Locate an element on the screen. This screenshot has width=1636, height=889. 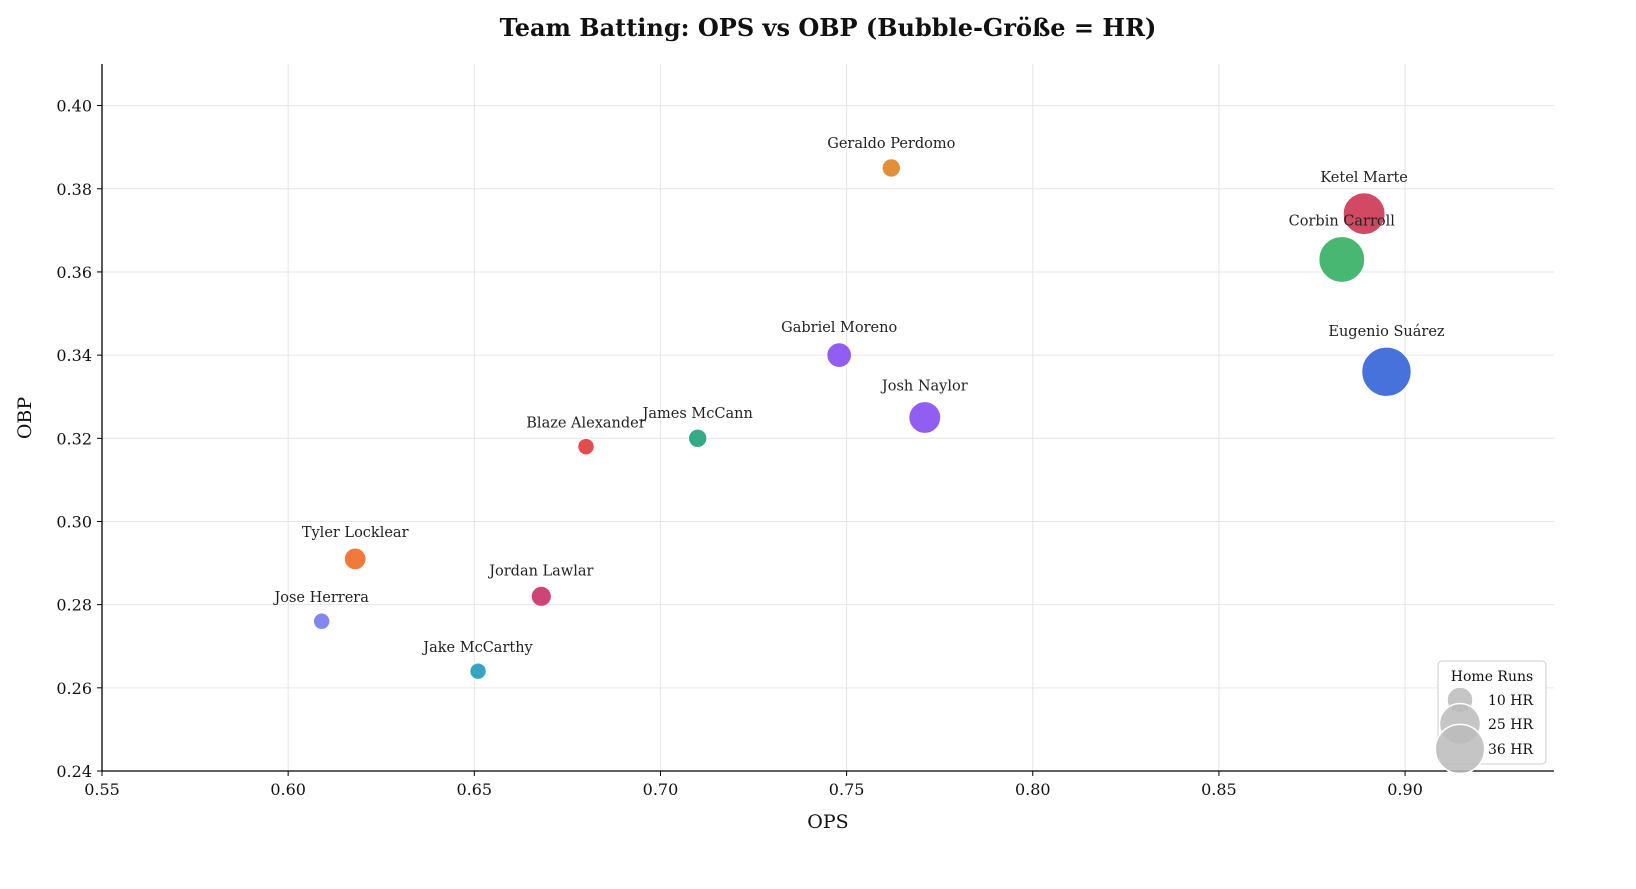
x-tick-label: 0.90 is located at coordinates (1405, 789).